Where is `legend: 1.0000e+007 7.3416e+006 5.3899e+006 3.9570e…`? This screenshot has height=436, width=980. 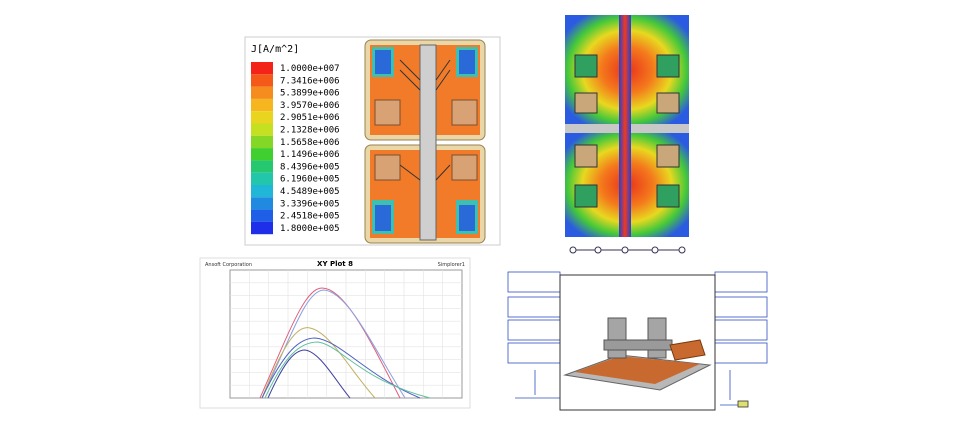
legend: 1.0000e+007 7.3416e+006 5.3899e+006 3.9570e… is located at coordinates (295, 148).